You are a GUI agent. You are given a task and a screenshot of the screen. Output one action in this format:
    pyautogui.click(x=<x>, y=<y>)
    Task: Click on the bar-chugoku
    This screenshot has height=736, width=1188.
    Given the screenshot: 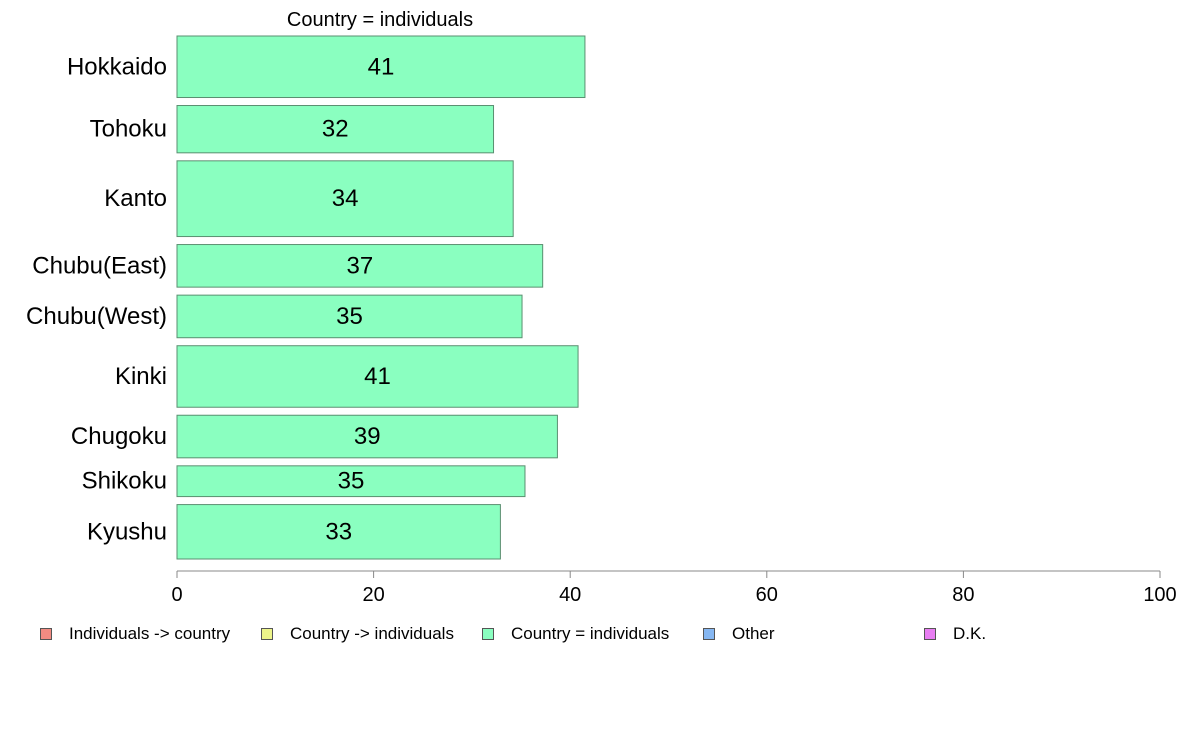 What is the action you would take?
    pyautogui.click(x=367, y=436)
    